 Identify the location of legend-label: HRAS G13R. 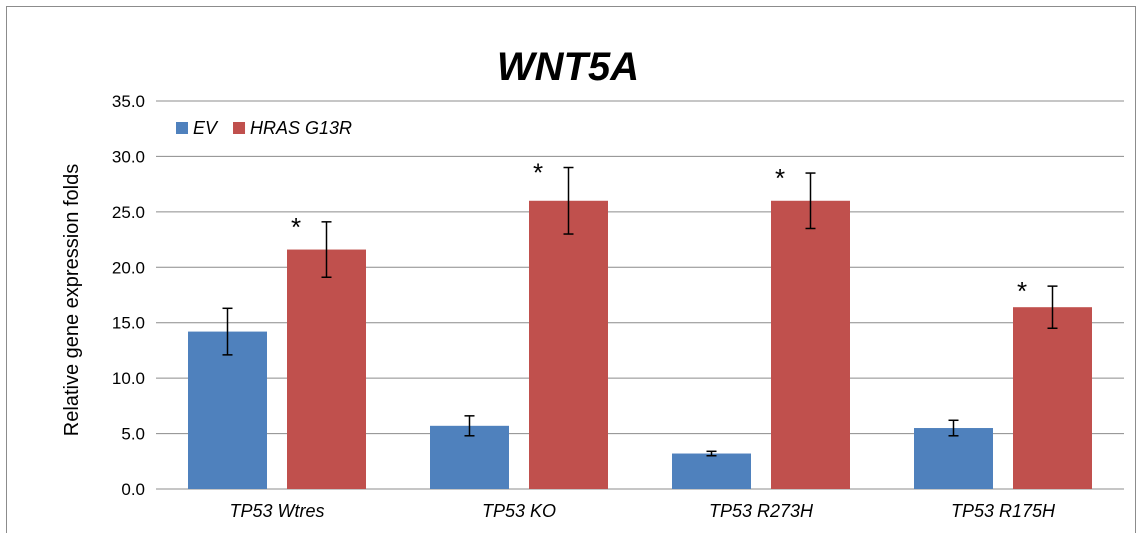
(301, 128).